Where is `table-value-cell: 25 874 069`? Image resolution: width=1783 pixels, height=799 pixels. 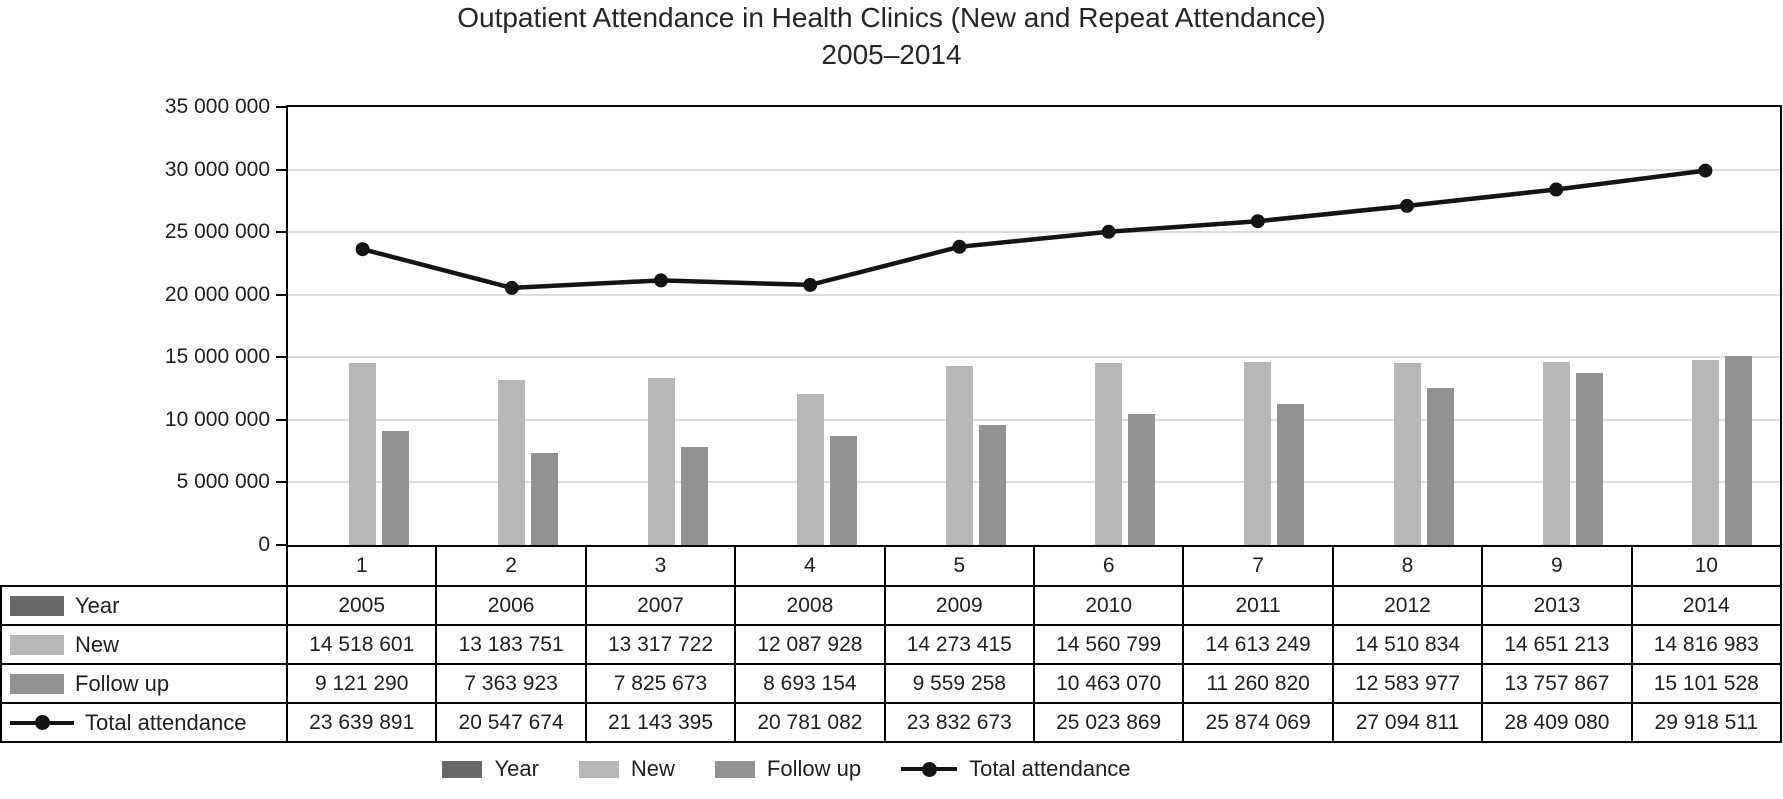 table-value-cell: 25 874 069 is located at coordinates (1258, 722).